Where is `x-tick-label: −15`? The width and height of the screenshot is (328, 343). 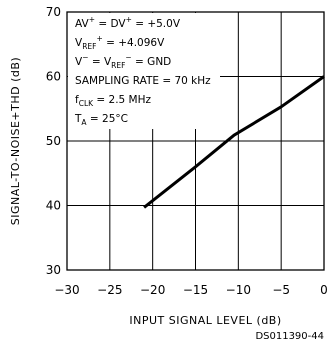 x-tick-label: −15 is located at coordinates (195, 290).